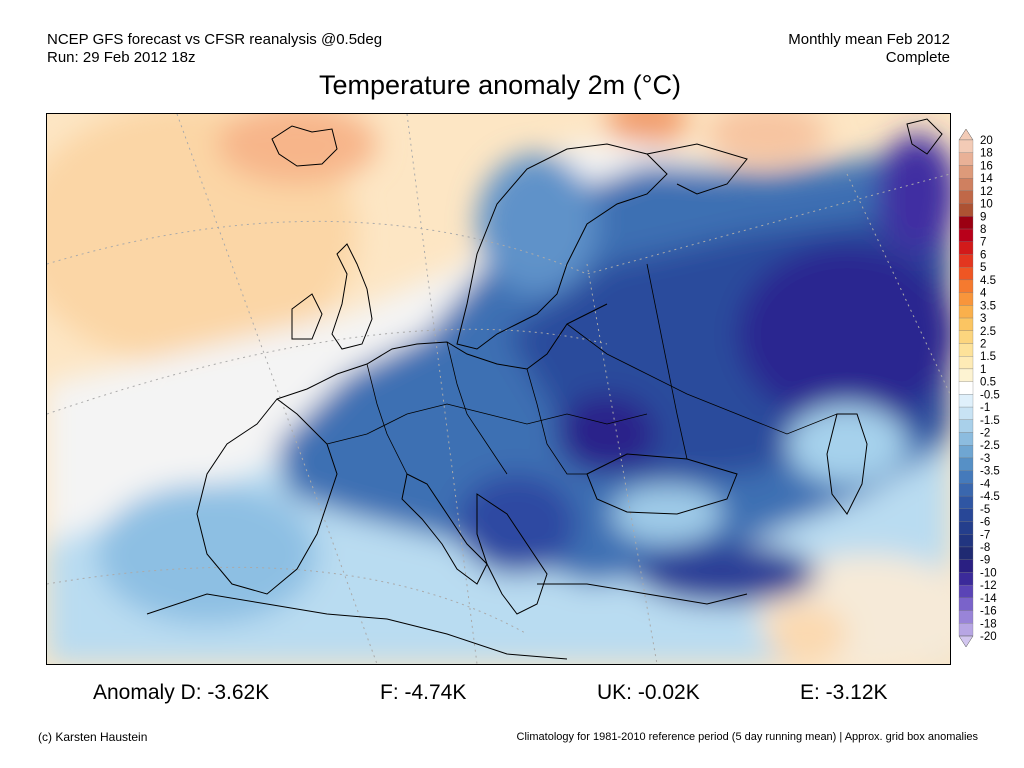 The image size is (1024, 768). What do you see at coordinates (988, 612) in the screenshot?
I see `colorbar-tick-label: -16` at bounding box center [988, 612].